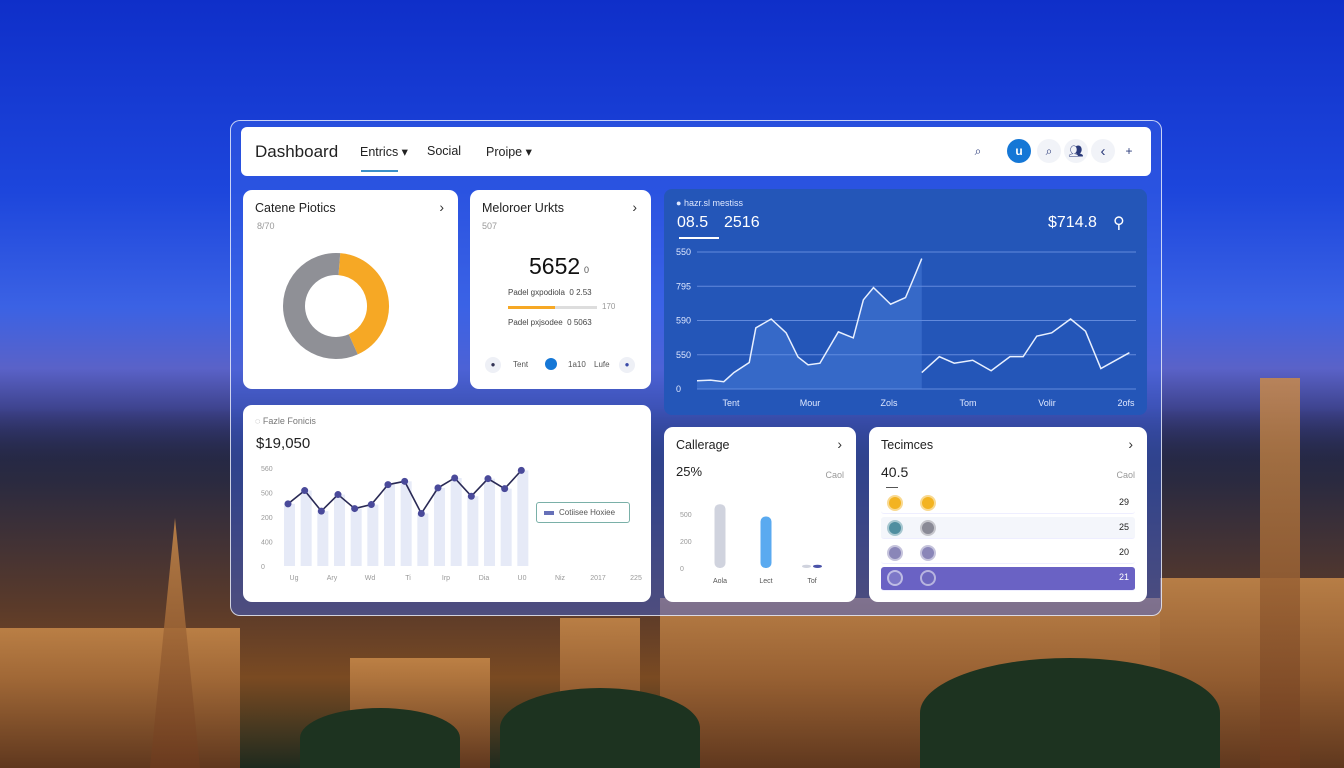 The width and height of the screenshot is (1344, 768). I want to click on card-title: ● hazr.sl mestiss, so click(709, 203).